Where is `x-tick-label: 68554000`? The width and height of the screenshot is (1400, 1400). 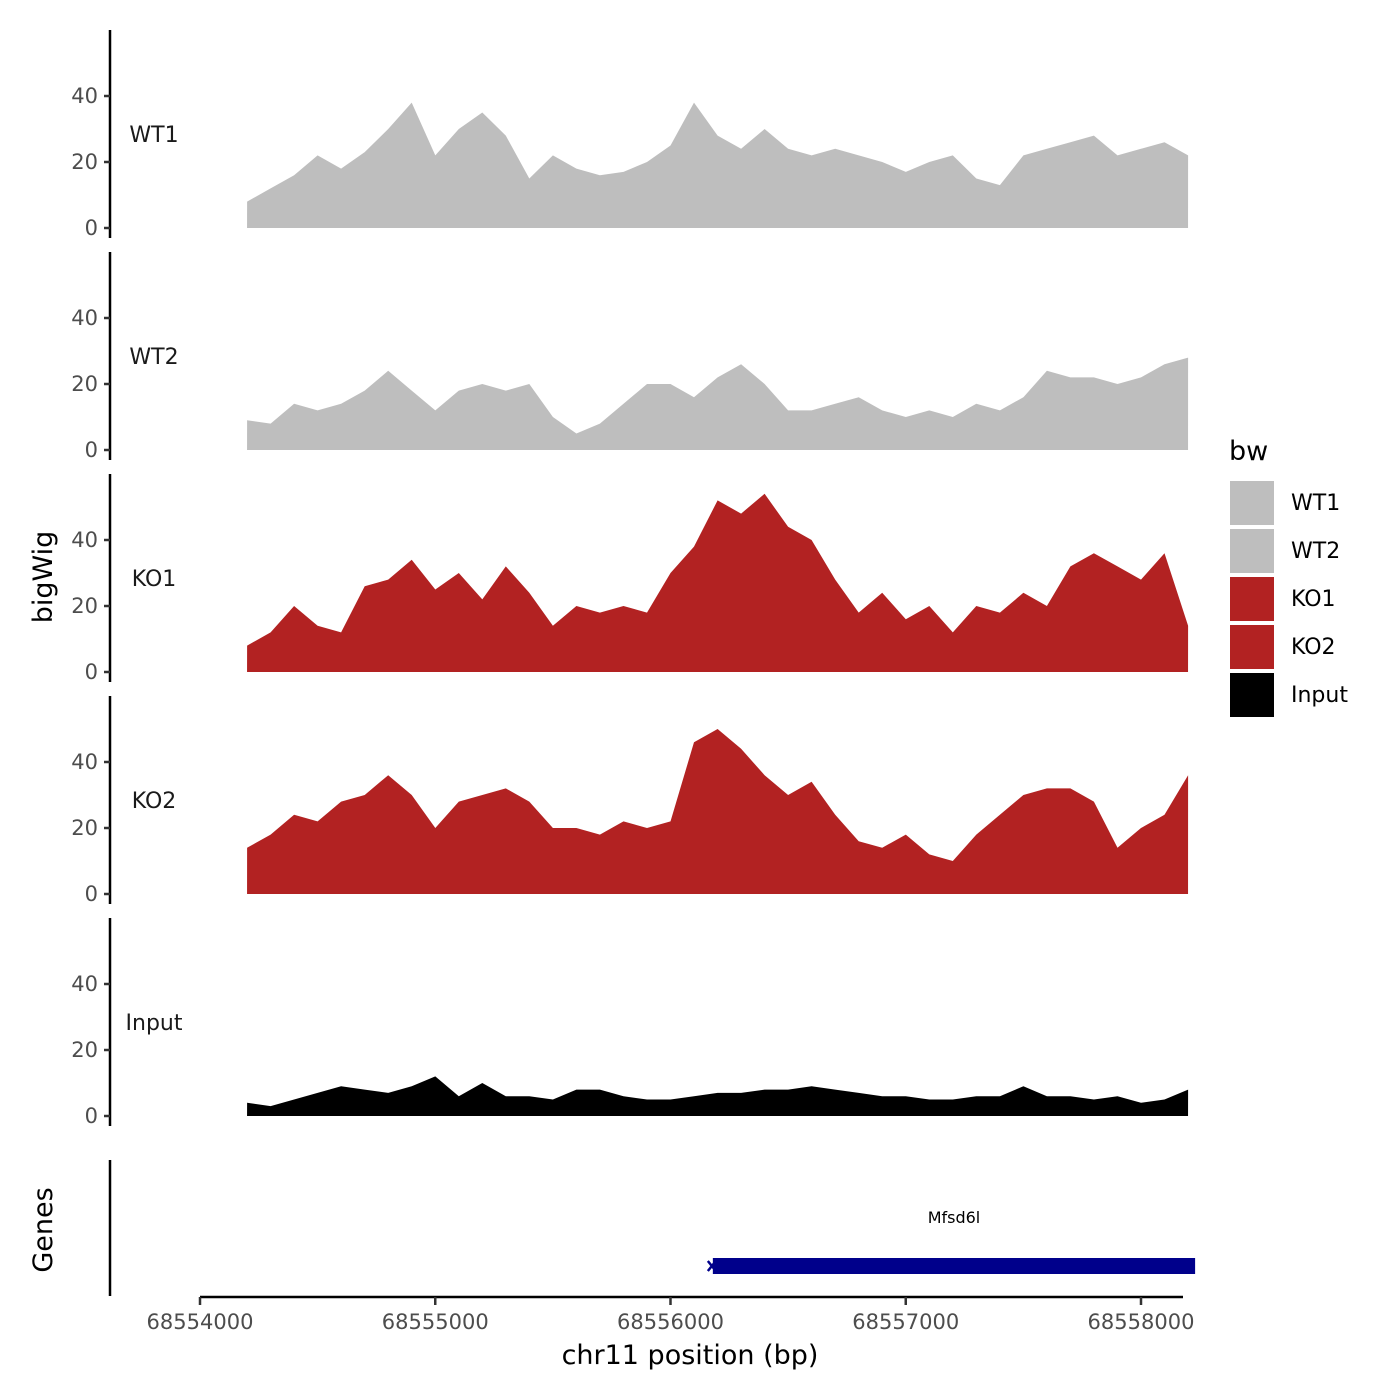 x-tick-label: 68554000 is located at coordinates (200, 1322).